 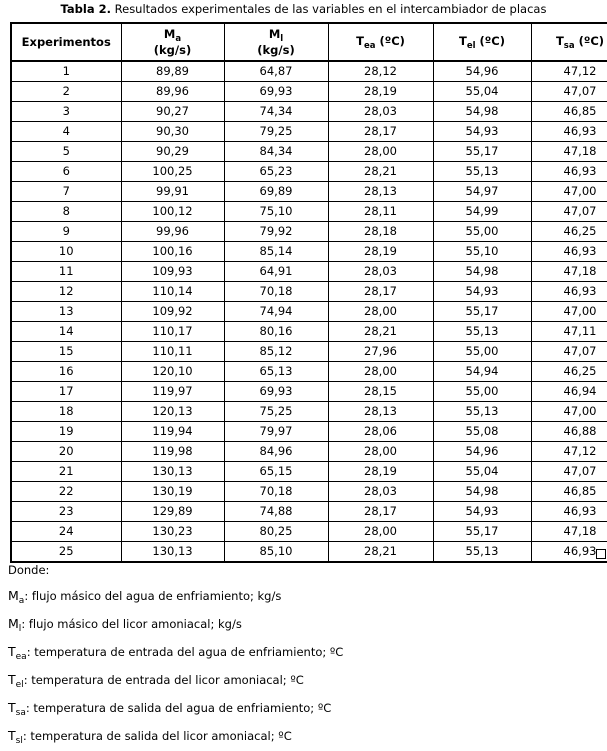 What do you see at coordinates (66, 531) in the screenshot?
I see `experiment-number-cell: 24` at bounding box center [66, 531].